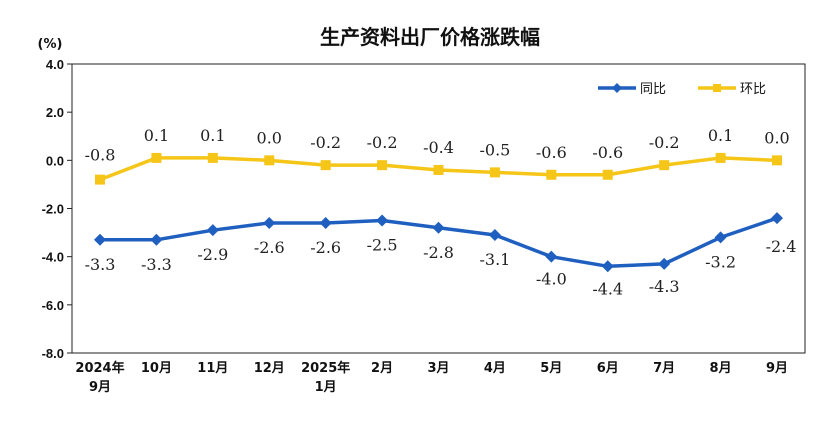 The width and height of the screenshot is (830, 421). I want to click on x-tick-line: 11月, so click(212, 368).